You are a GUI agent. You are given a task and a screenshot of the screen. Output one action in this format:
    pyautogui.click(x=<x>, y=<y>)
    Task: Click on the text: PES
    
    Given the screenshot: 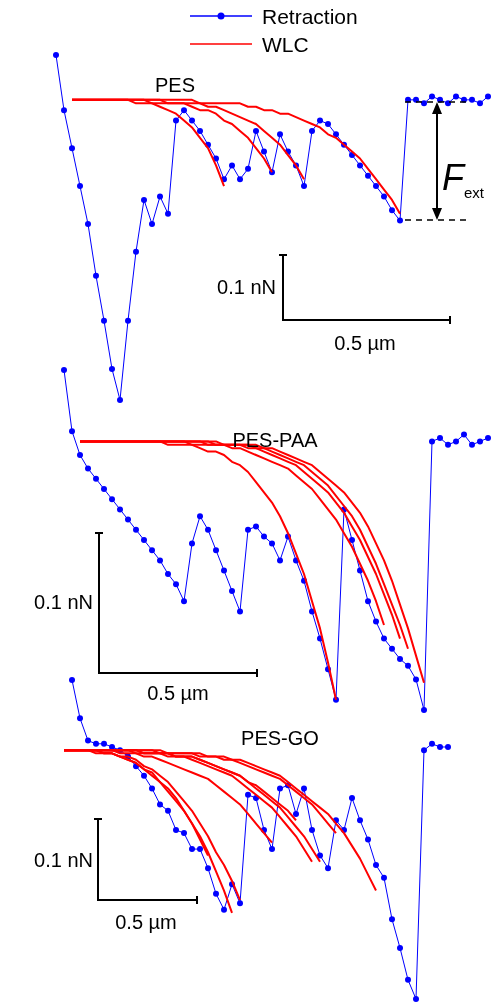 What is the action you would take?
    pyautogui.click(x=175, y=85)
    